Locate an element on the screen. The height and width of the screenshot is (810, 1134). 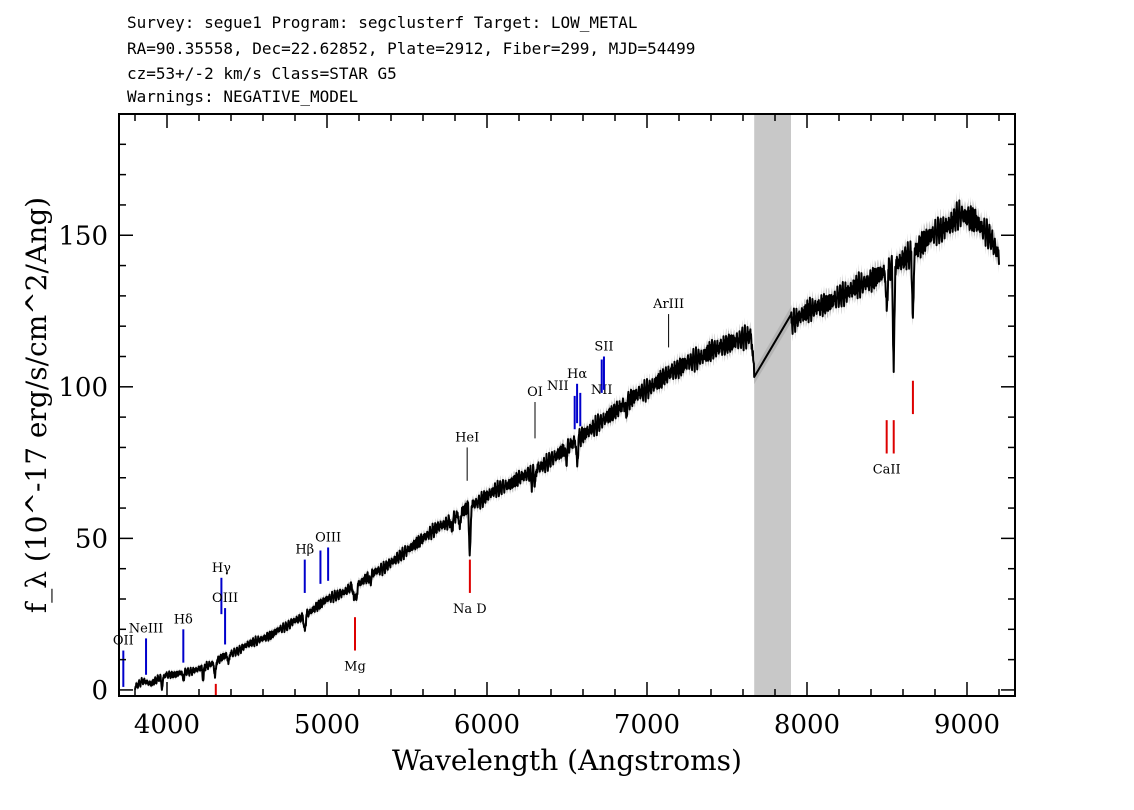
y-tick-label: 100 is located at coordinates (83, 388).